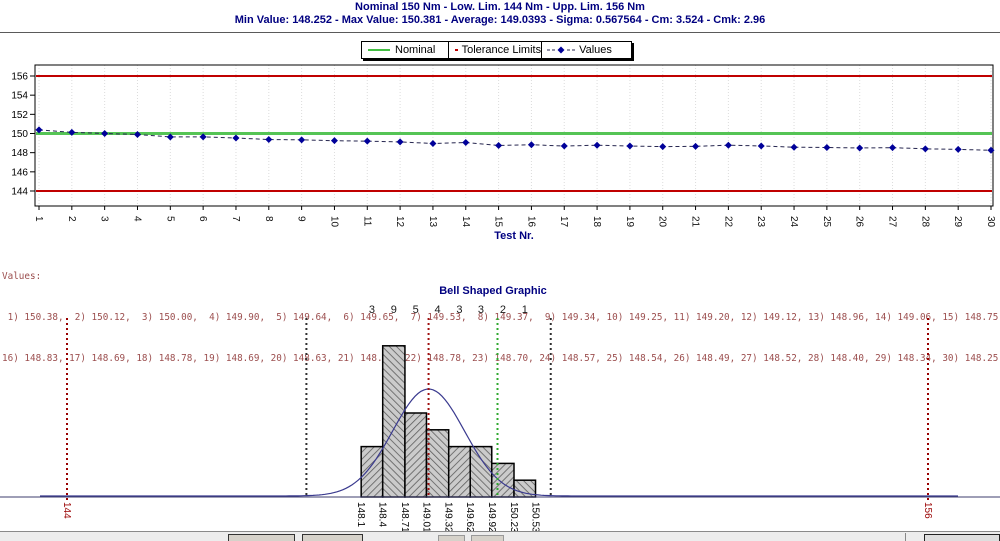  Describe the element at coordinates (498, 222) in the screenshot. I see `x-tick-label: 15` at that location.